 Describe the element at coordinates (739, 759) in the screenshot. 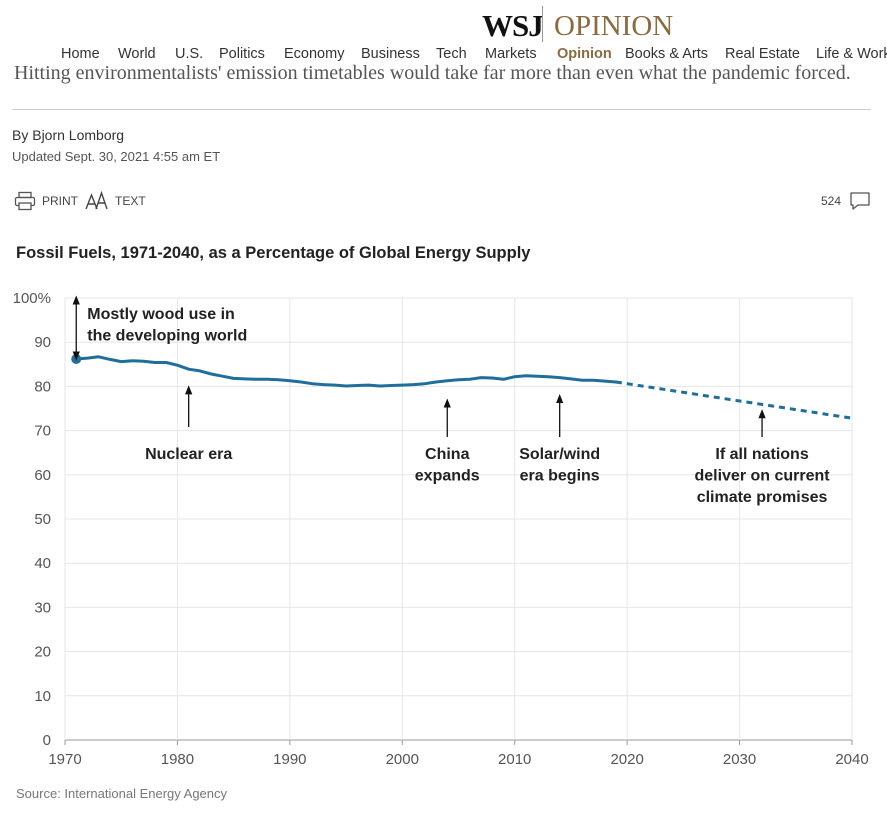

I see `x-tick-label: 2030` at that location.